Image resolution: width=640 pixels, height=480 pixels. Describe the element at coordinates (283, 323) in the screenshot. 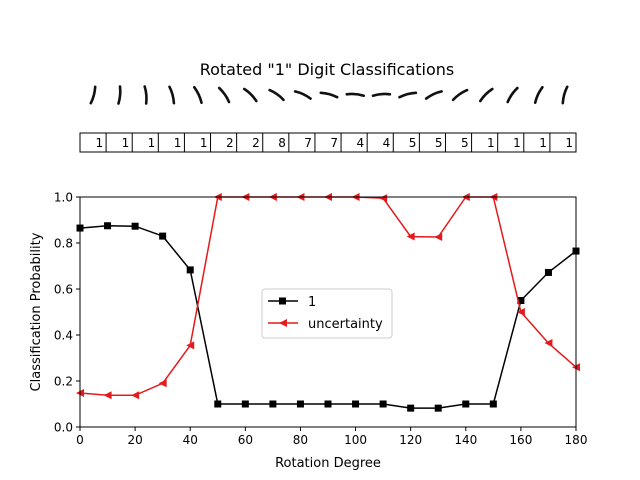

I see `legend-marker-triangle` at that location.